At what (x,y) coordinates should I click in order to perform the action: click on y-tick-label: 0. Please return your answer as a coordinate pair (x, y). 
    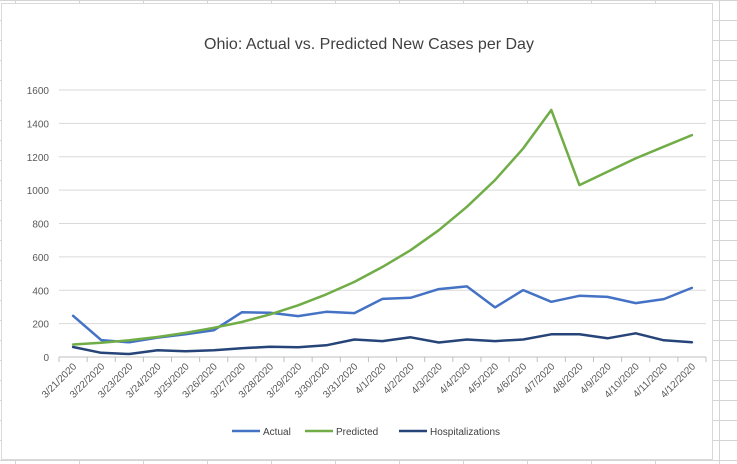
    Looking at the image, I should click on (46, 358).